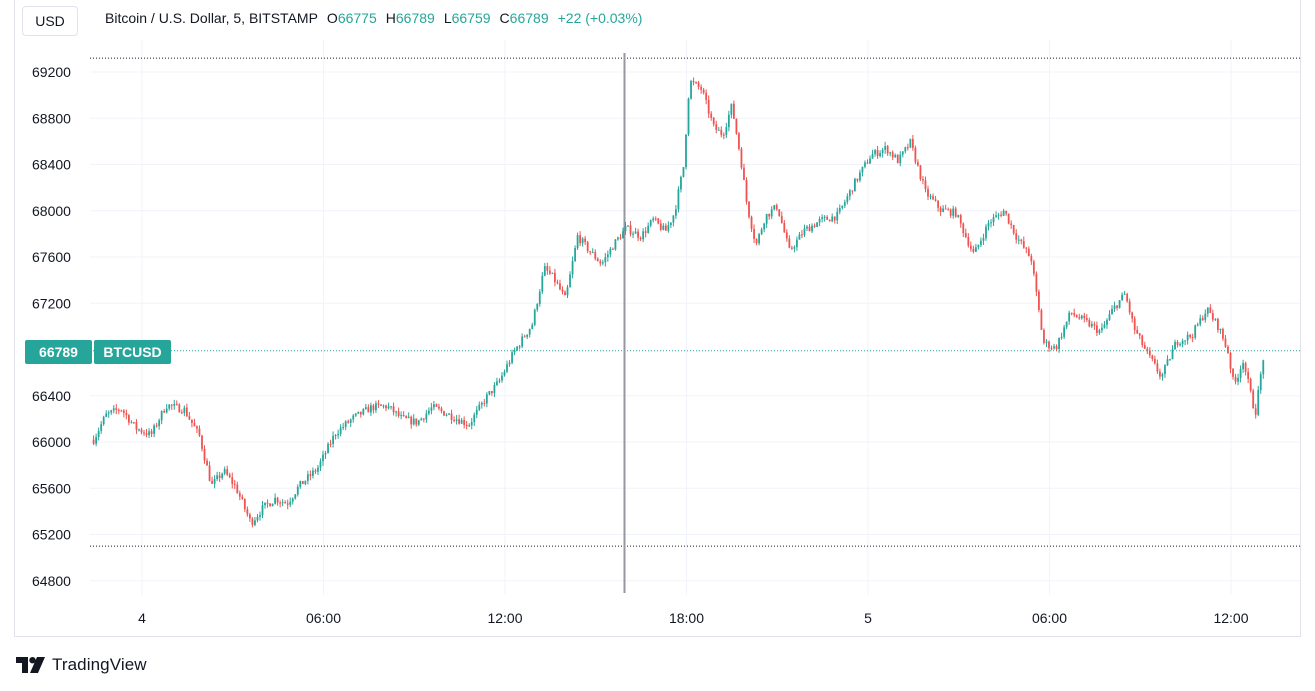 Image resolution: width=1315 pixels, height=691 pixels. I want to click on high-value: 66789, so click(415, 18).